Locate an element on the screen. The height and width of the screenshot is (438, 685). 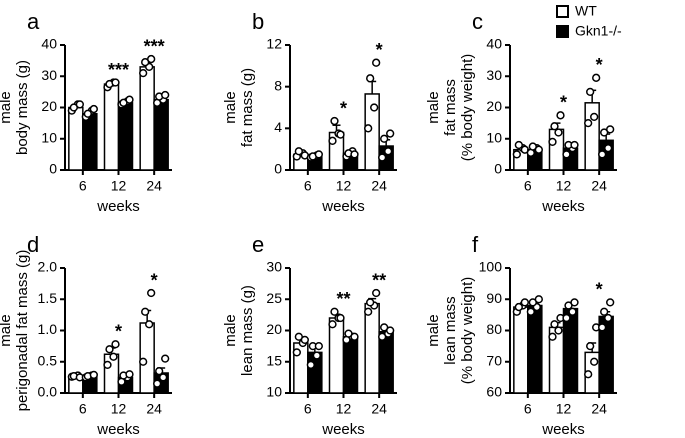
y-axis-label: body mass (g) is located at coordinates (22, 107).